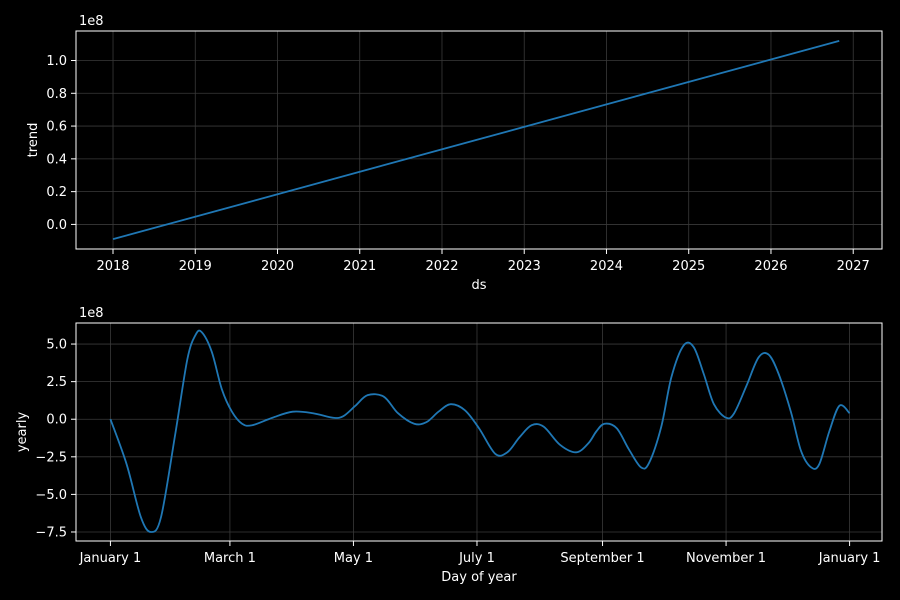  What do you see at coordinates (853, 266) in the screenshot?
I see `trend-x-tick-label: 2027` at bounding box center [853, 266].